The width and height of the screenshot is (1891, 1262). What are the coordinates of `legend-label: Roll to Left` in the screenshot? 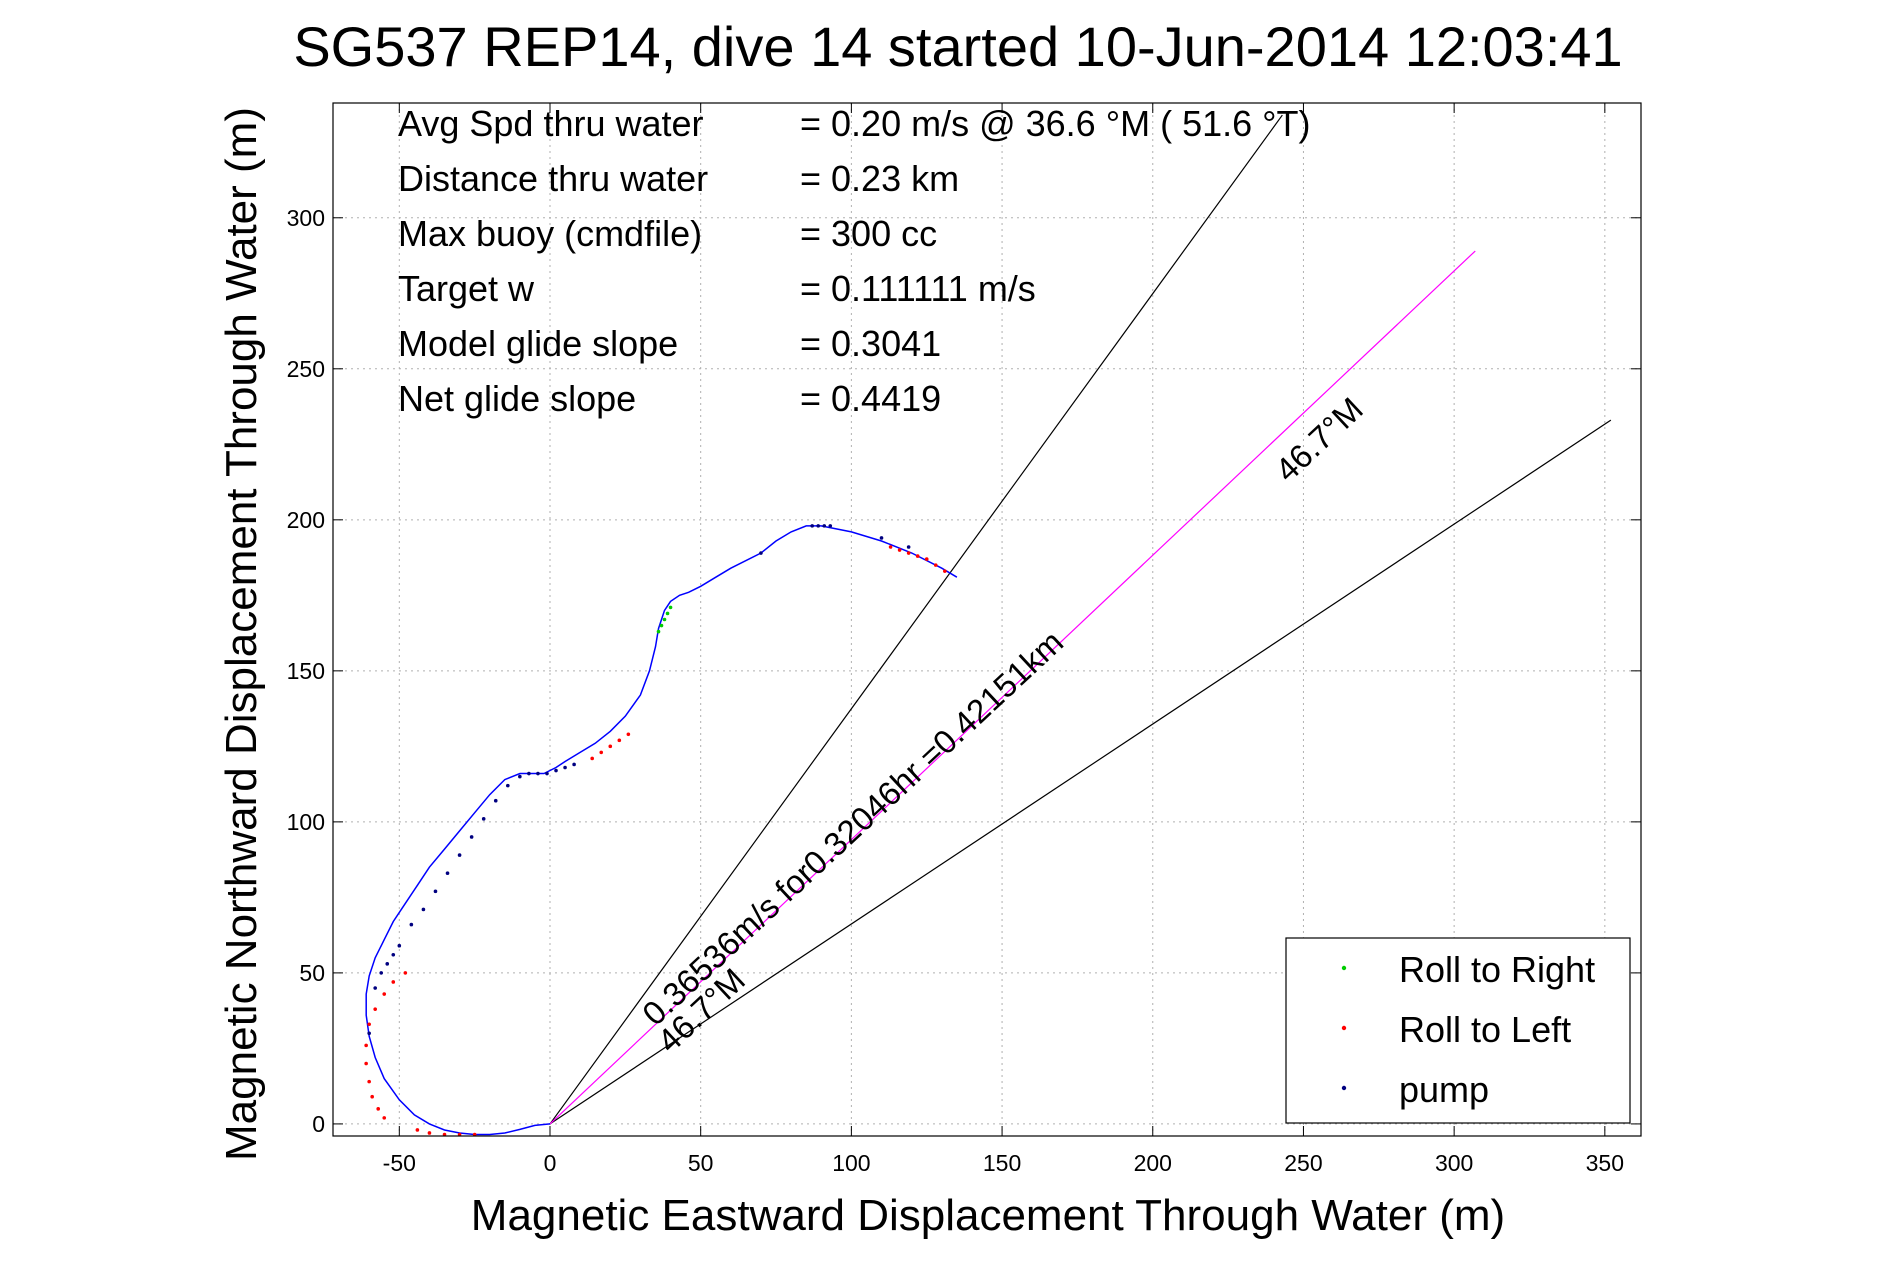 It's located at (1485, 1029).